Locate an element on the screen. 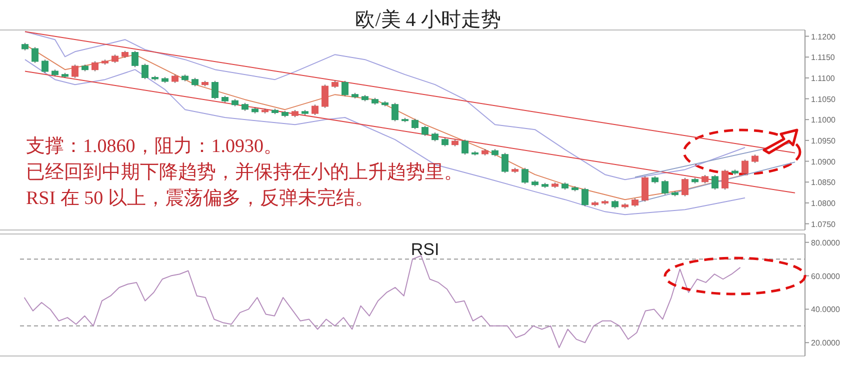 Image resolution: width=849 pixels, height=376 pixels. y-tick-label: 1.1200 is located at coordinates (823, 37).